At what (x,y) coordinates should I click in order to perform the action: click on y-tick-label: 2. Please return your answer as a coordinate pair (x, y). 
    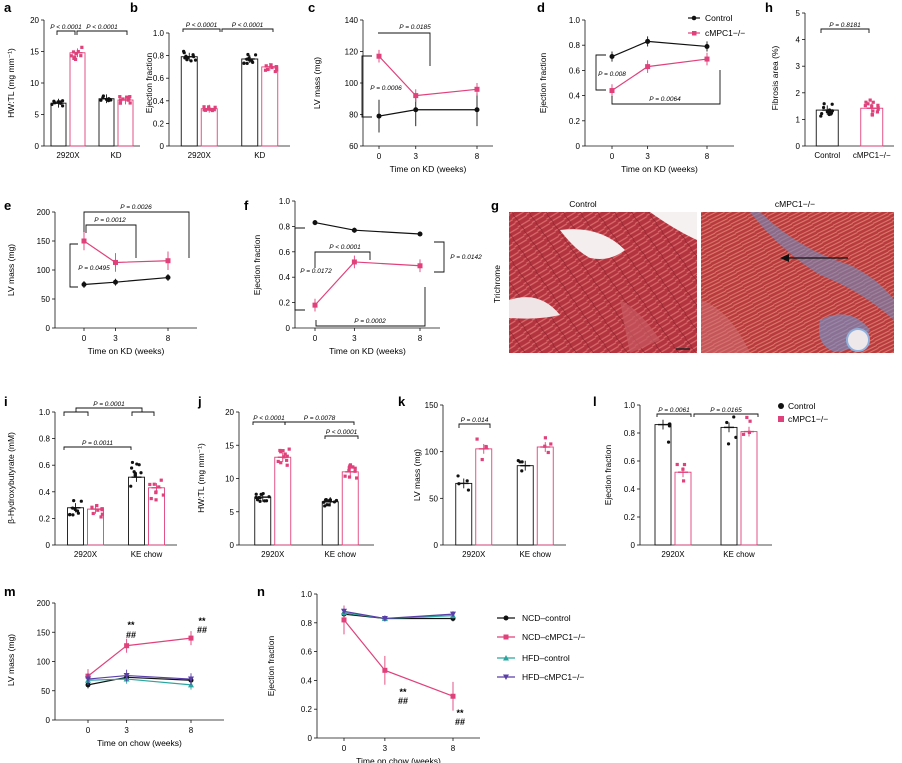
    Looking at the image, I should click on (798, 93).